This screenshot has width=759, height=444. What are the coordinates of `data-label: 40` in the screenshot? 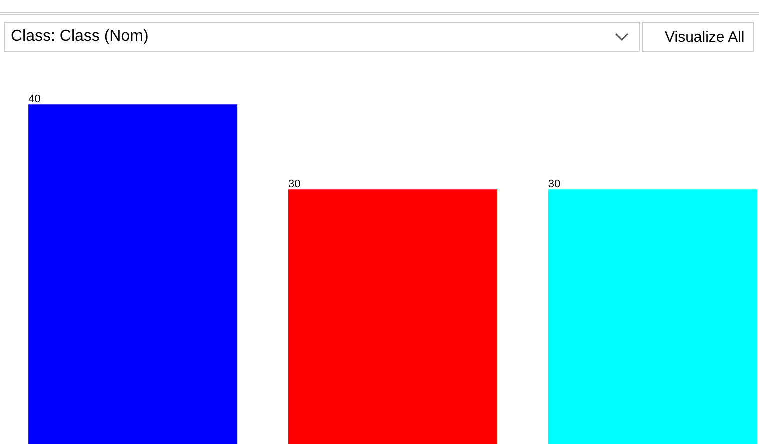 It's located at (34, 100).